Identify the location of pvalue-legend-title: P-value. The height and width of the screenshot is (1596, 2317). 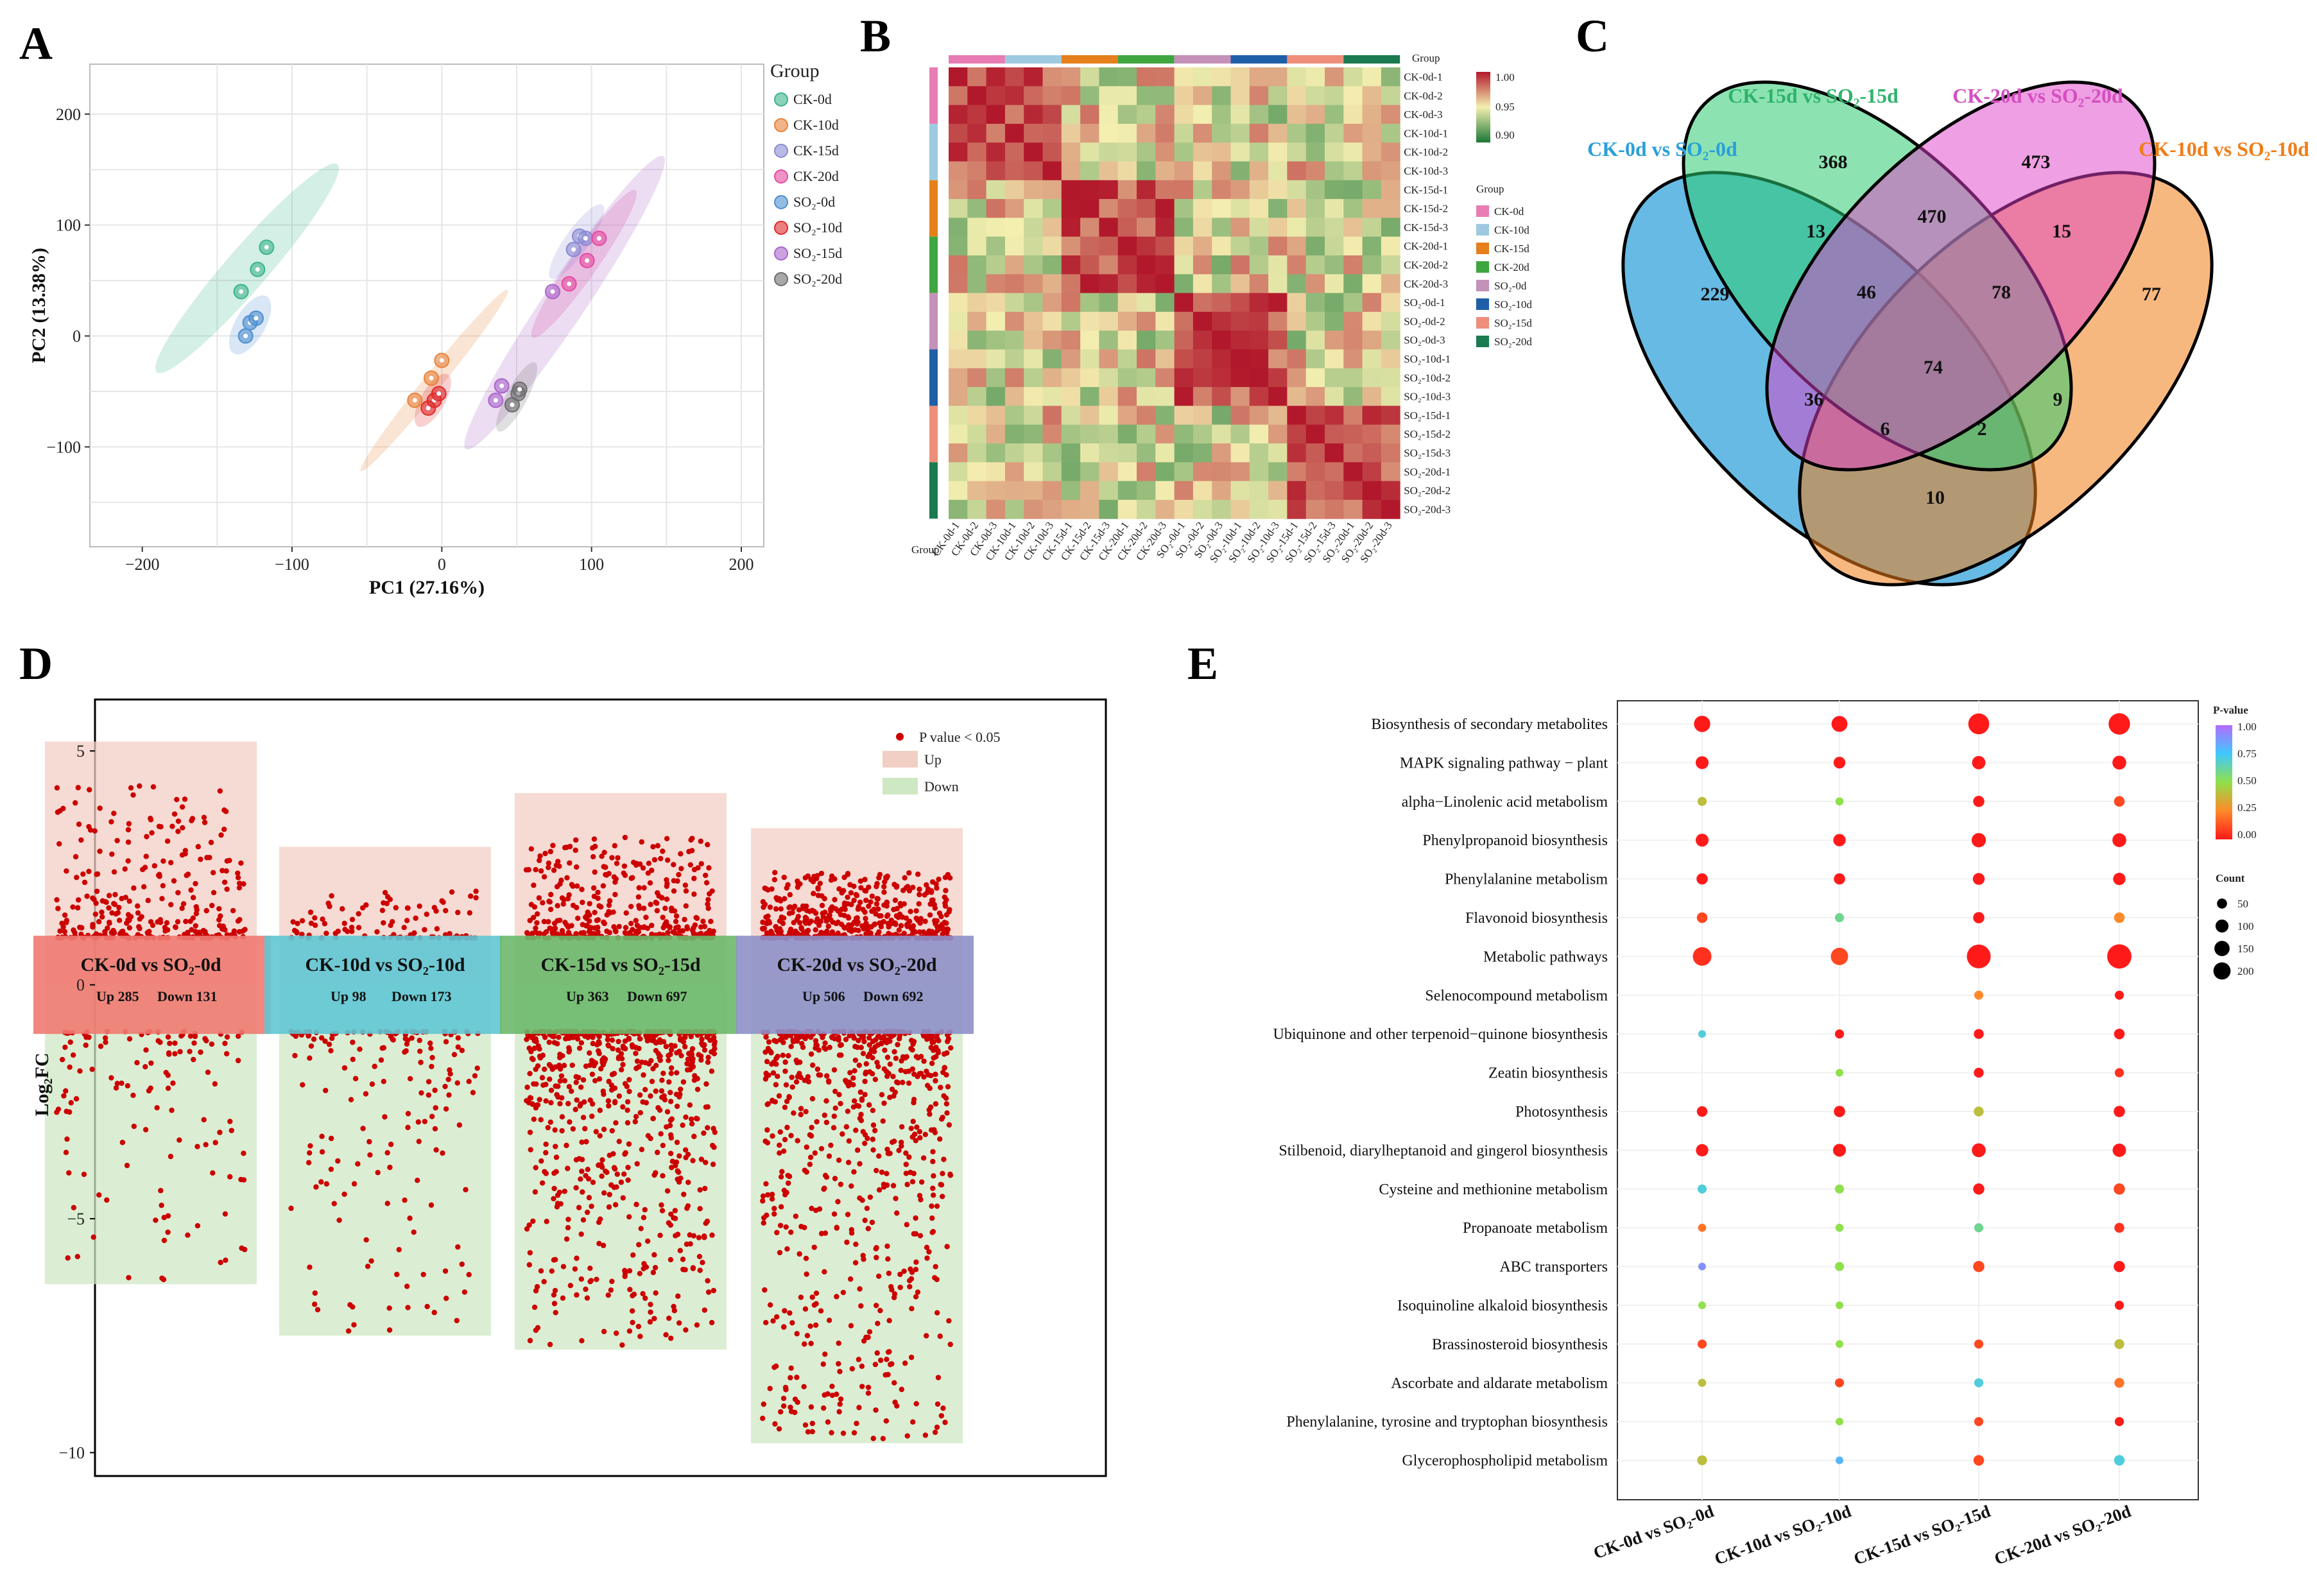
(2230, 710).